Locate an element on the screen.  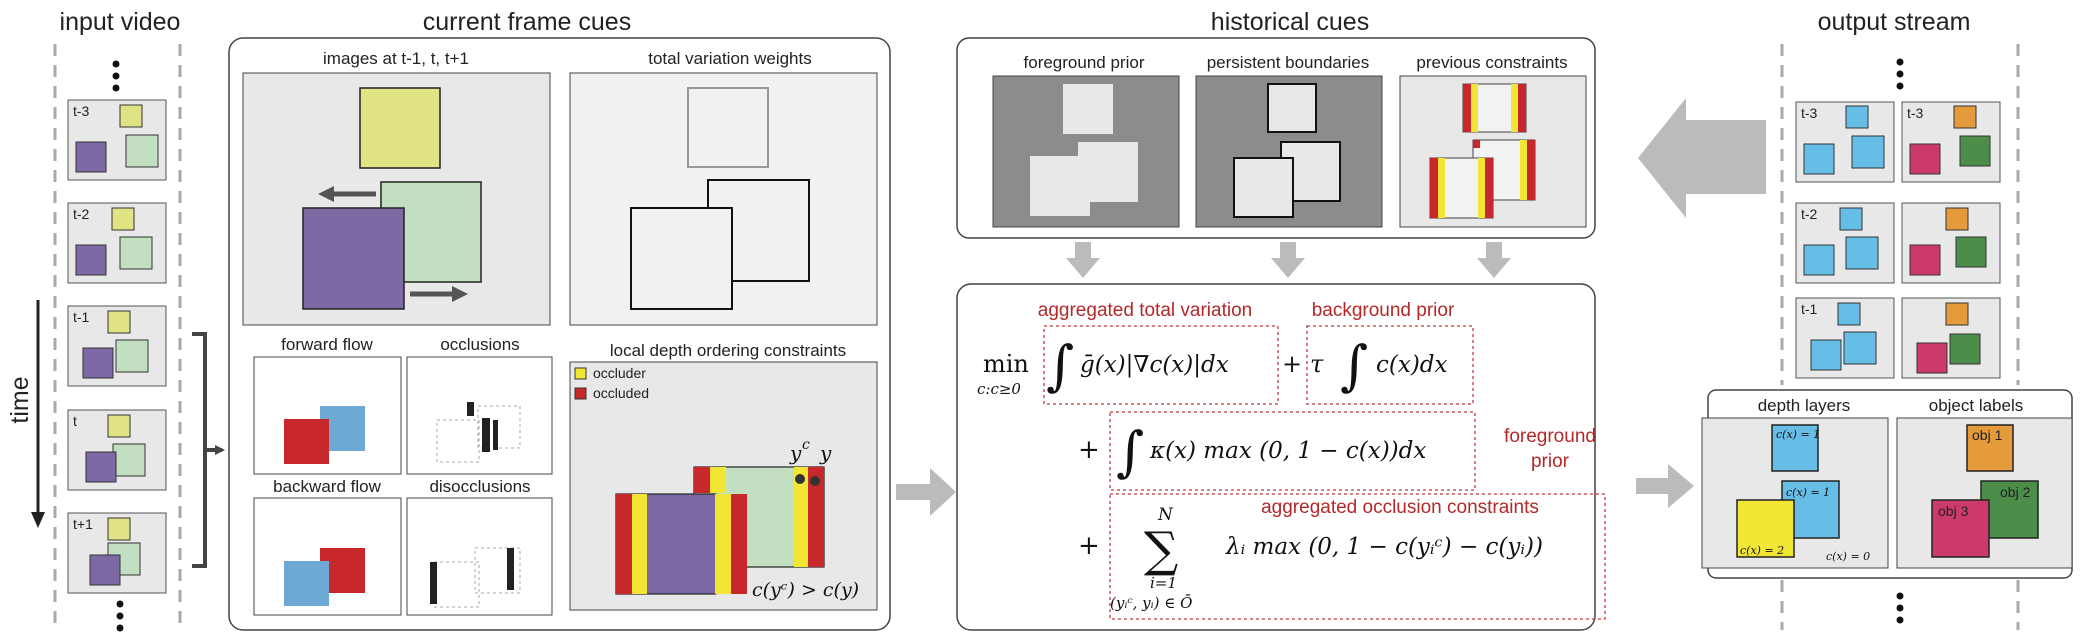
object-labels-panel: obj 1 obj 2 obj 3 is located at coordinates (1984, 493).